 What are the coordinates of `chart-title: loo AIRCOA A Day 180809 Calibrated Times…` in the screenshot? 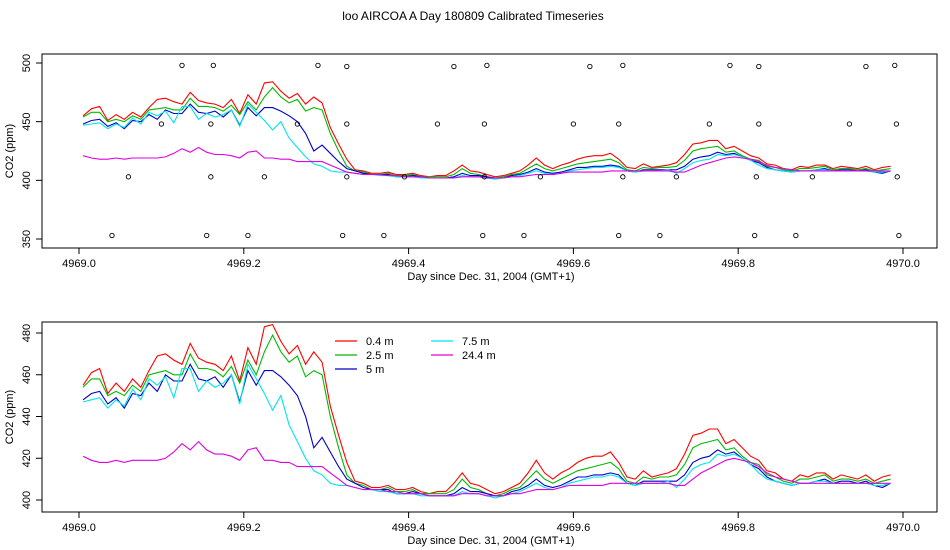 It's located at (472, 16).